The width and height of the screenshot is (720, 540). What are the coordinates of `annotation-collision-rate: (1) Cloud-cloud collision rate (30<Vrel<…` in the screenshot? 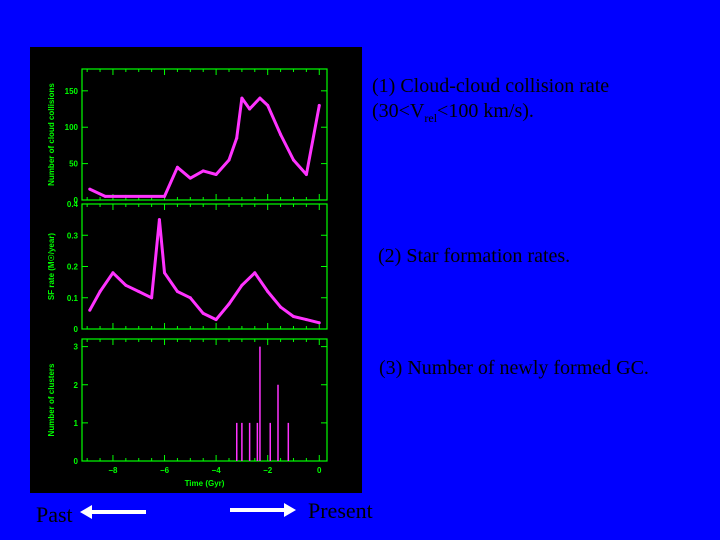 It's located at (532, 100).